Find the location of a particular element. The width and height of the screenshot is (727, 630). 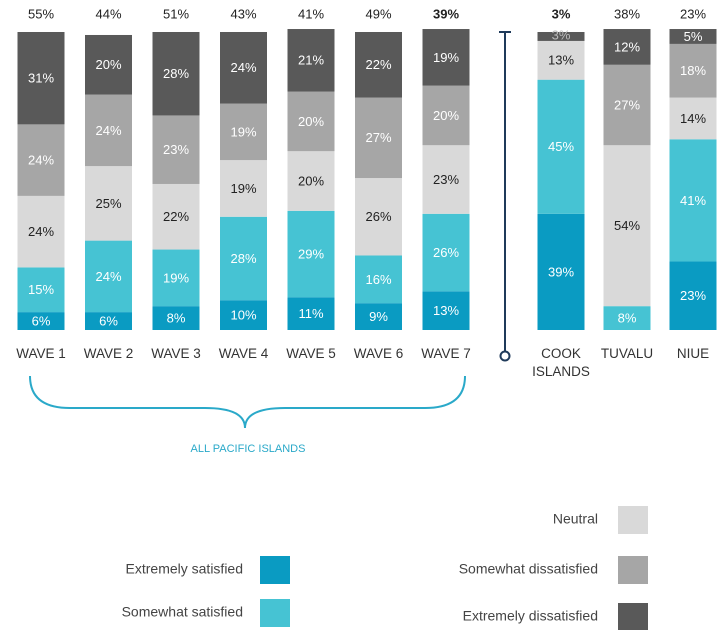

category-label: WAVE 2 is located at coordinates (108, 353).